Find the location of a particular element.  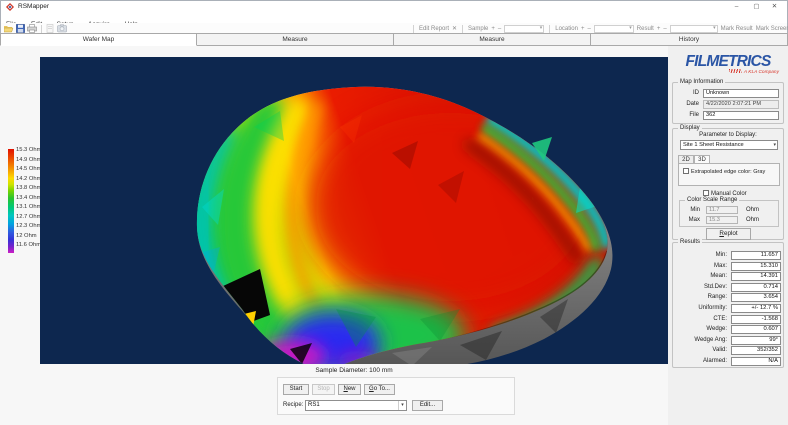

result-value: 15.310 is located at coordinates (756, 266).